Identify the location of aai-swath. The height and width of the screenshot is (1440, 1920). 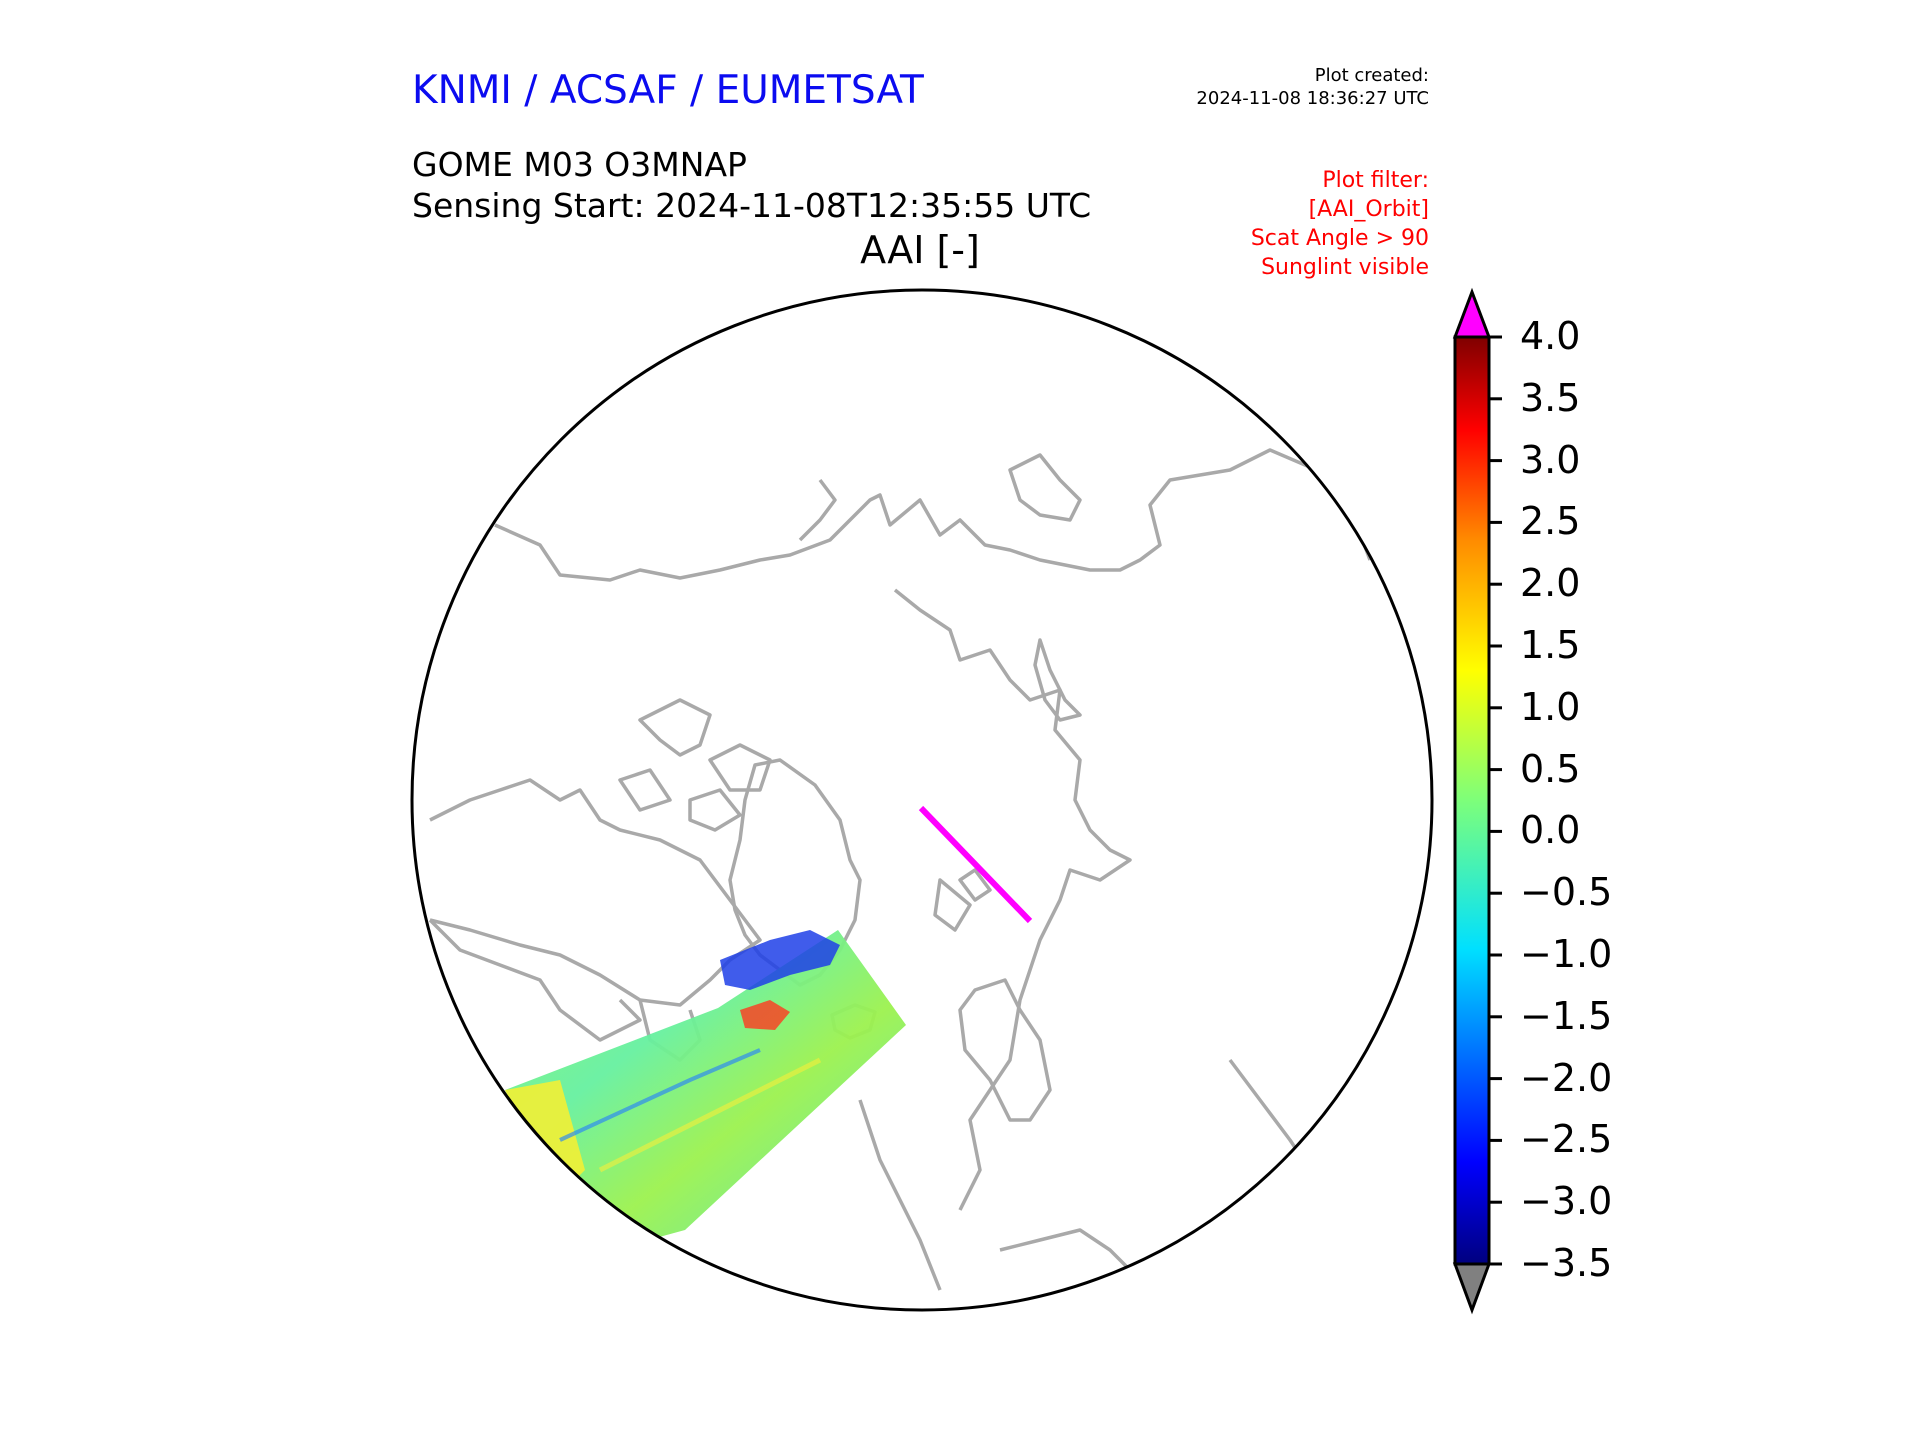
(705, 1087).